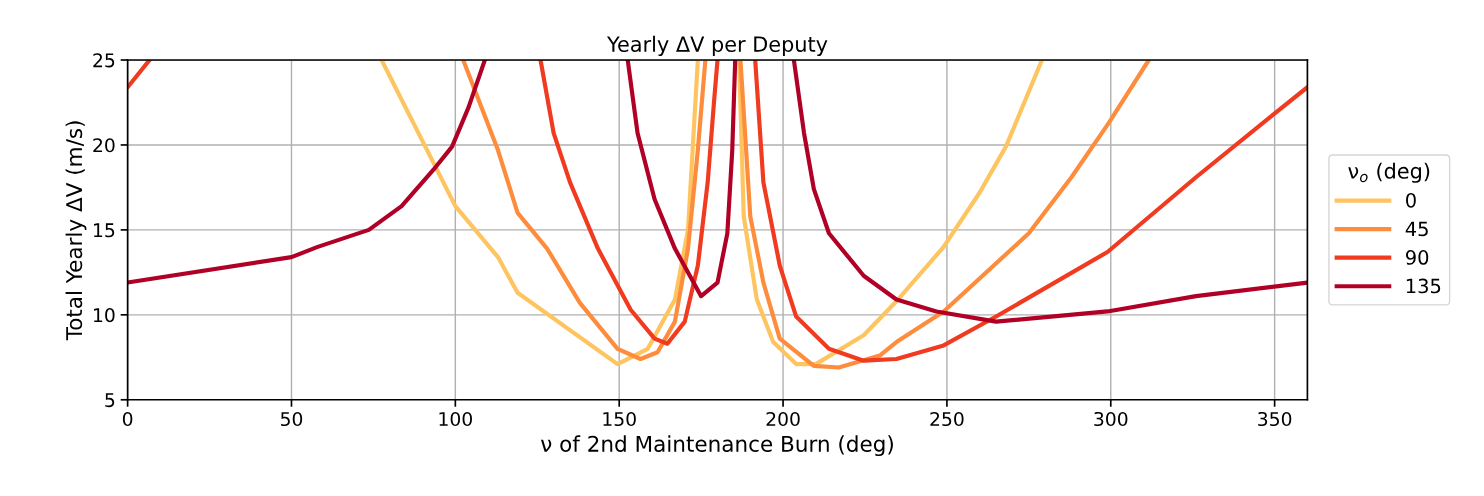 The height and width of the screenshot is (496, 1484). What do you see at coordinates (76, 231) in the screenshot?
I see `y-axis-title: Total Yearly ΔV (m/s)` at bounding box center [76, 231].